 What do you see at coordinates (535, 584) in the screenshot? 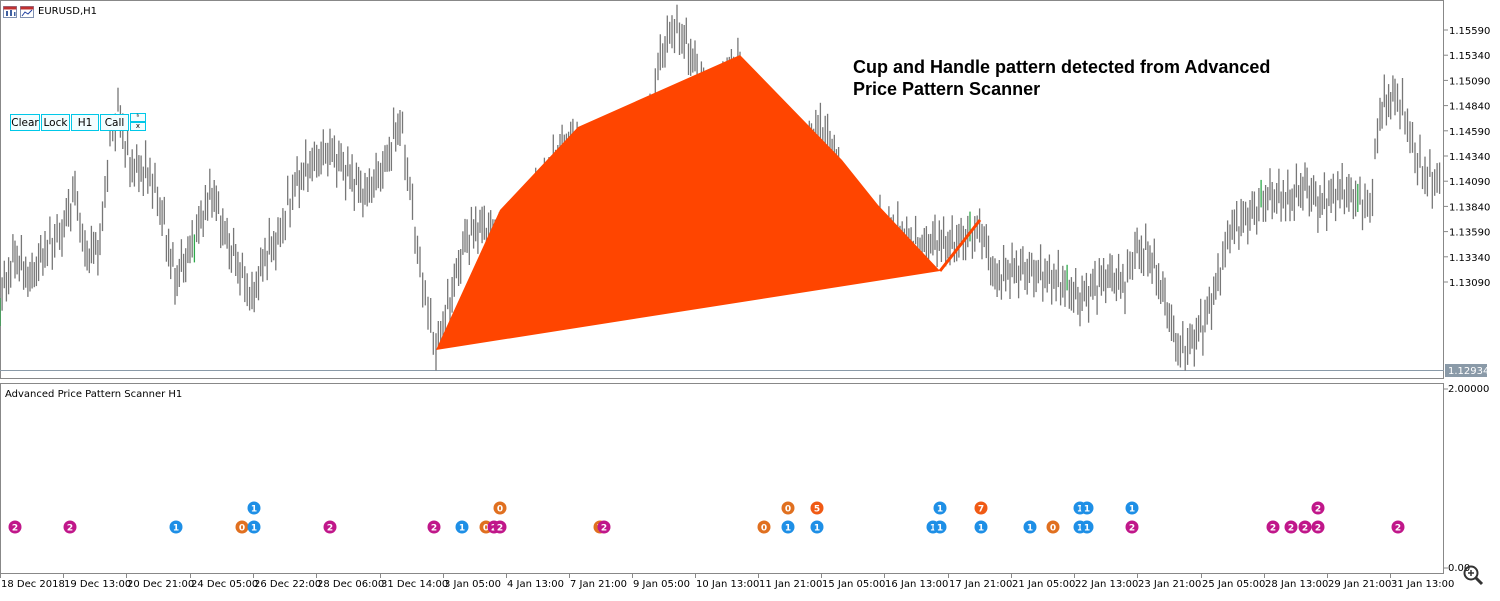
I see `time-tick-label: 4 Jan 13:00` at bounding box center [535, 584].